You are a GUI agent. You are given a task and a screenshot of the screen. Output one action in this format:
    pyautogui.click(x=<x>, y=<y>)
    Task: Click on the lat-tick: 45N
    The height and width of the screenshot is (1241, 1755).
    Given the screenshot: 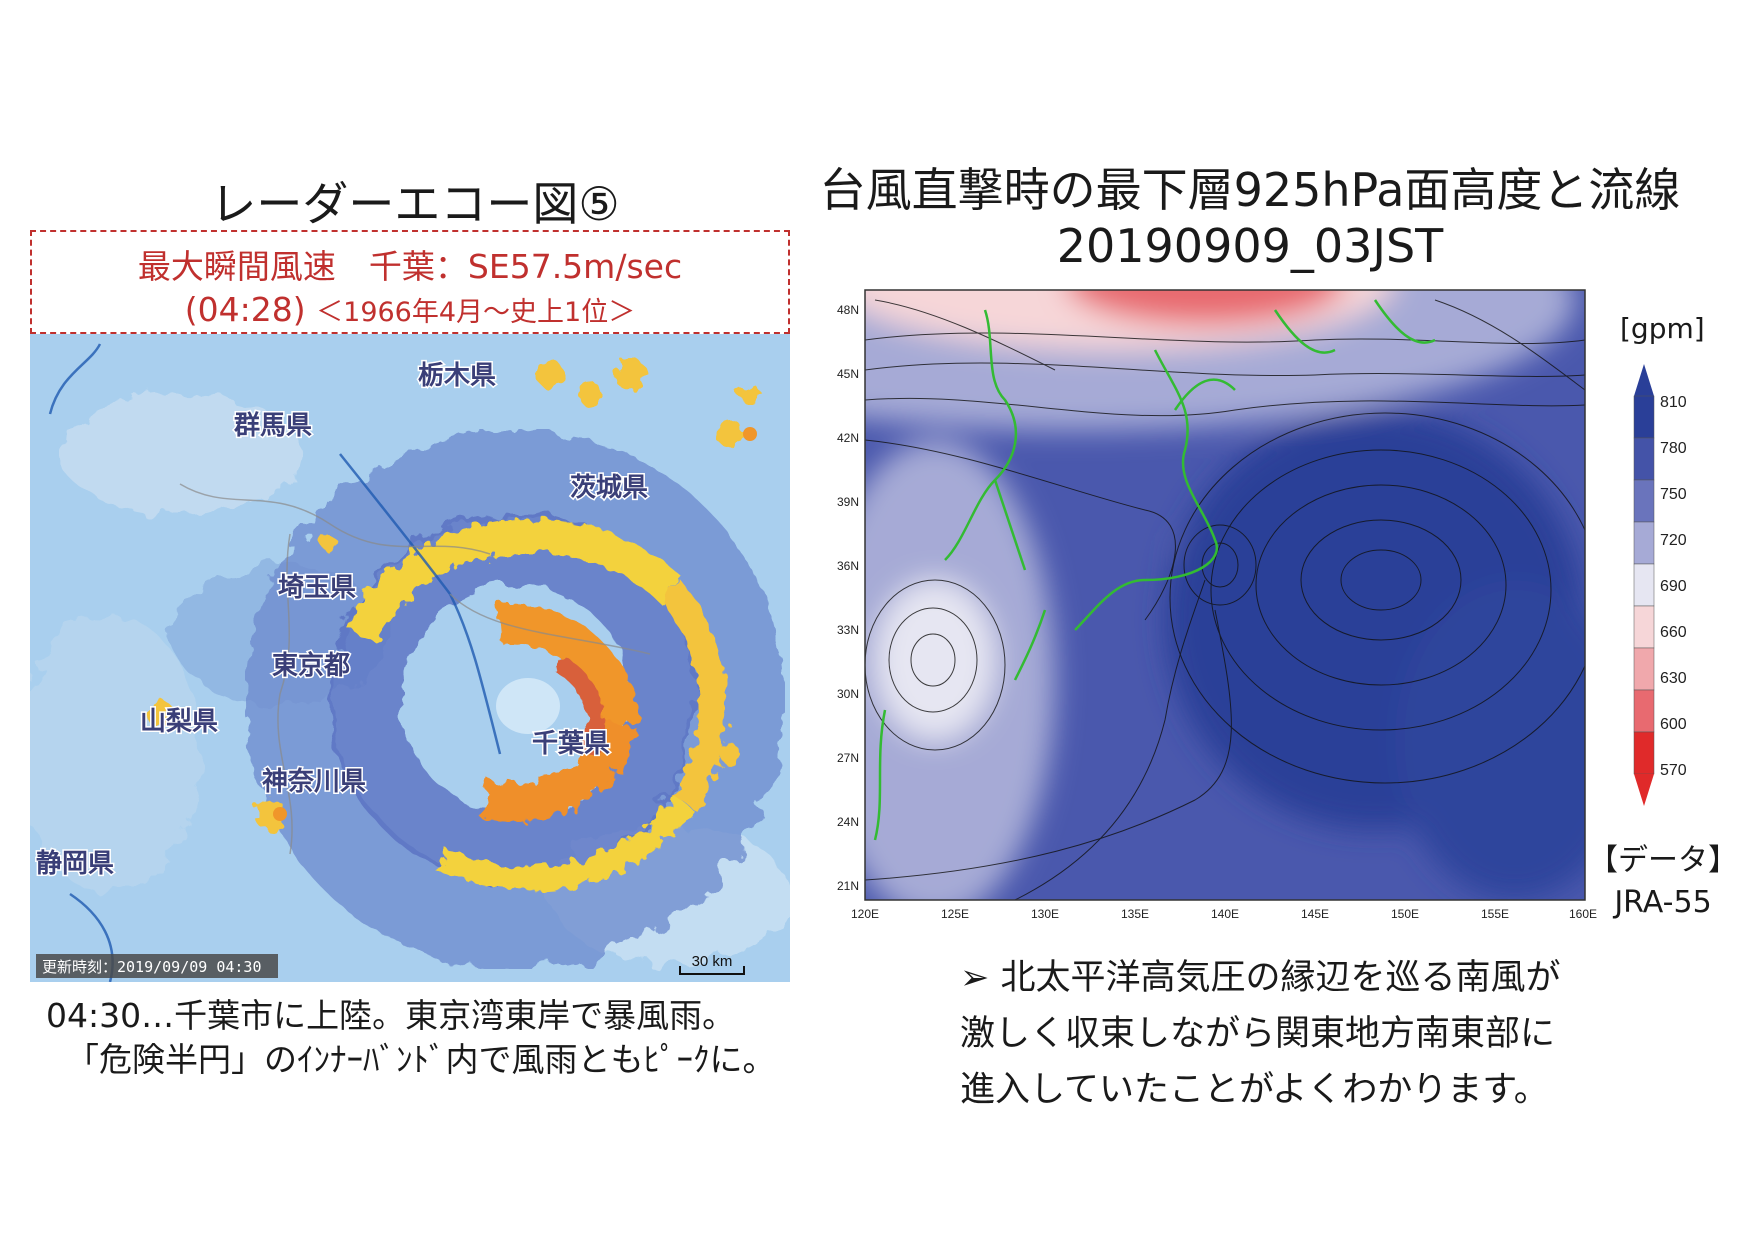 What is the action you would take?
    pyautogui.click(x=848, y=374)
    